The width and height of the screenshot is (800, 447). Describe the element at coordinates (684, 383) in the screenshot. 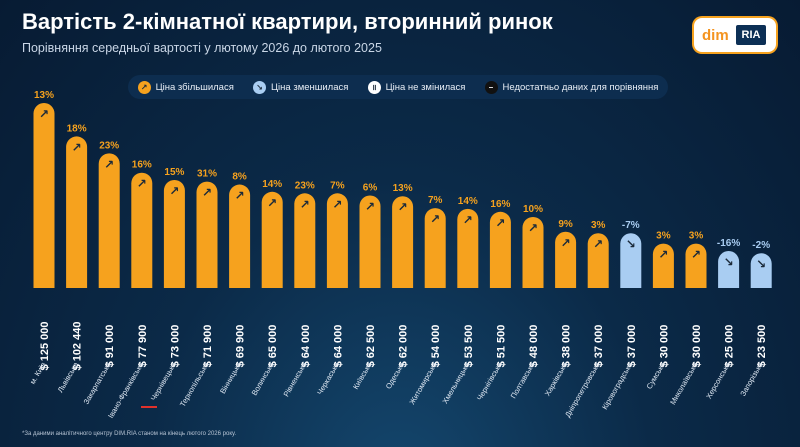

I see `category-label: Миколаївська` at that location.